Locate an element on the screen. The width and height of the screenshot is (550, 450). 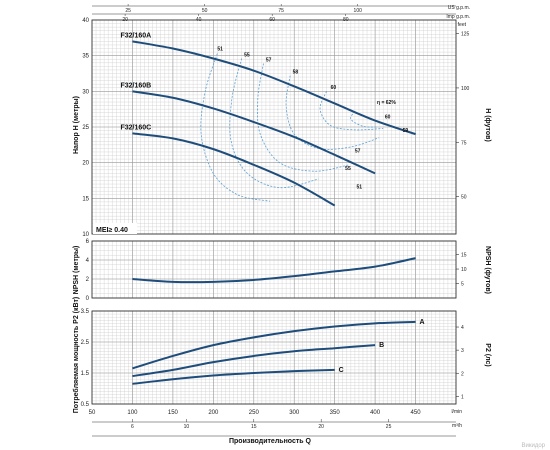
npsh-ylabel: NPSH (метры) is located at coordinates (76, 270).